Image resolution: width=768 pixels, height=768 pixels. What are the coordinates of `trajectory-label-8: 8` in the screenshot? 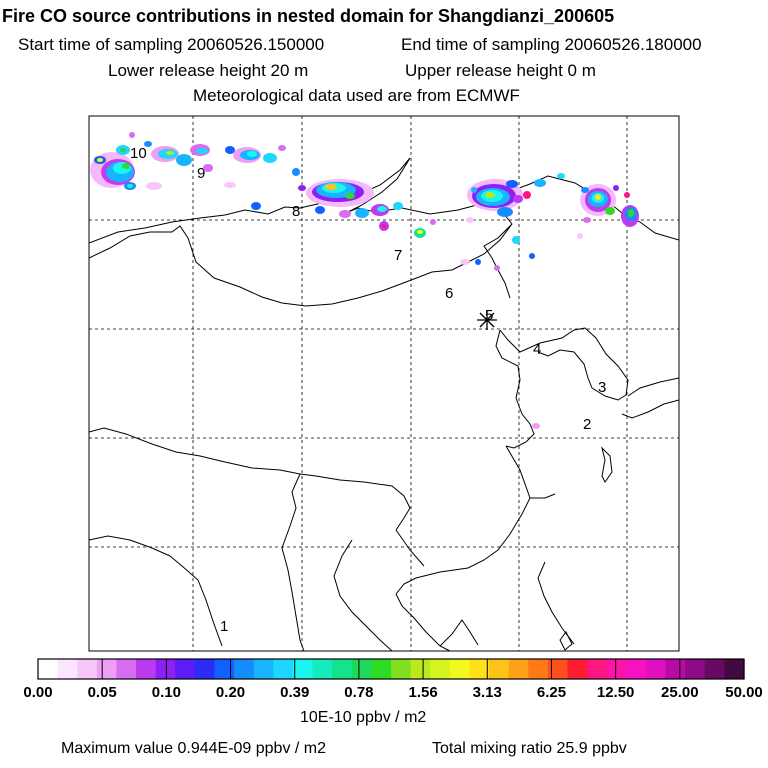 It's located at (296, 211).